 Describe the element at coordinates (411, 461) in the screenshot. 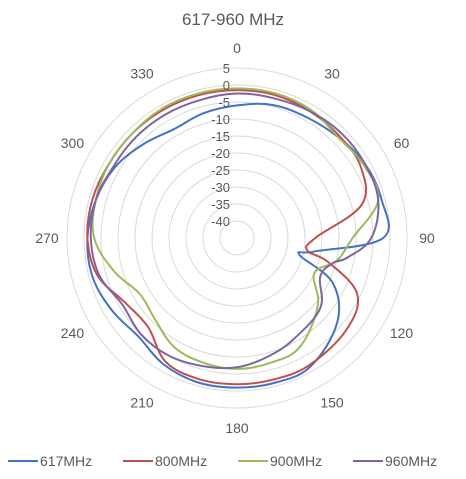

I see `legend-label: 960MHz` at that location.